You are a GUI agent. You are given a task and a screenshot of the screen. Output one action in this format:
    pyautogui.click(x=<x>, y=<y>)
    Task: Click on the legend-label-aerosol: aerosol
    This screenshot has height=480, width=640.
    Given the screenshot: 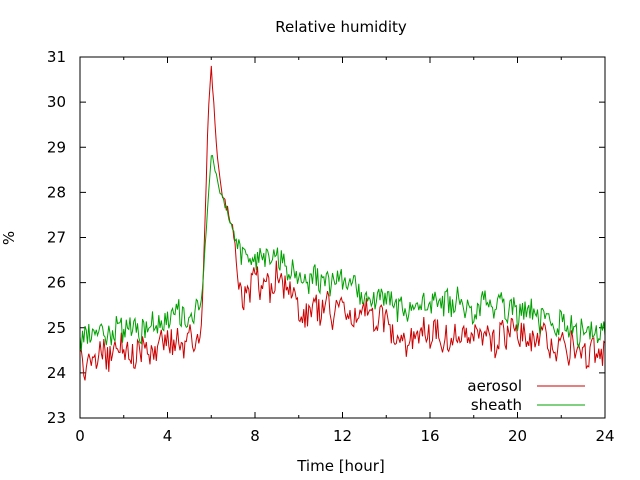 What is the action you would take?
    pyautogui.click(x=494, y=386)
    